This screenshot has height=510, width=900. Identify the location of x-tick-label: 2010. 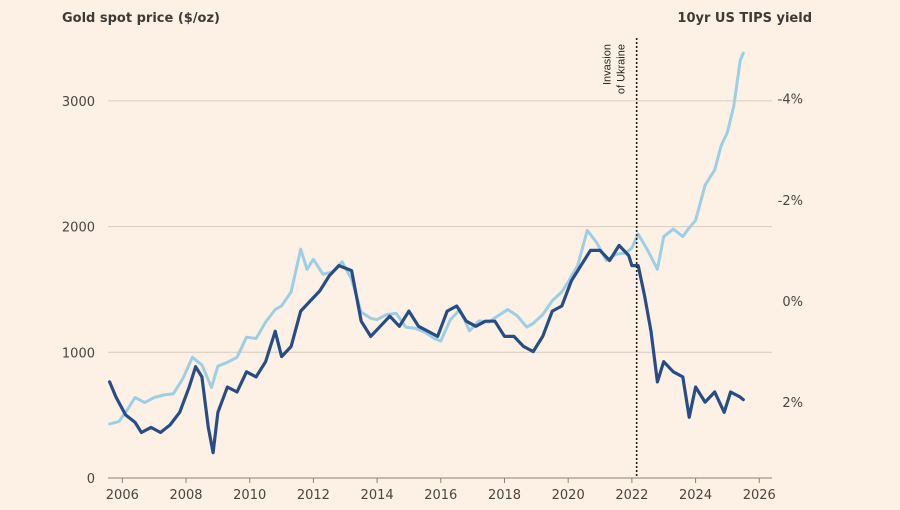
(249, 495).